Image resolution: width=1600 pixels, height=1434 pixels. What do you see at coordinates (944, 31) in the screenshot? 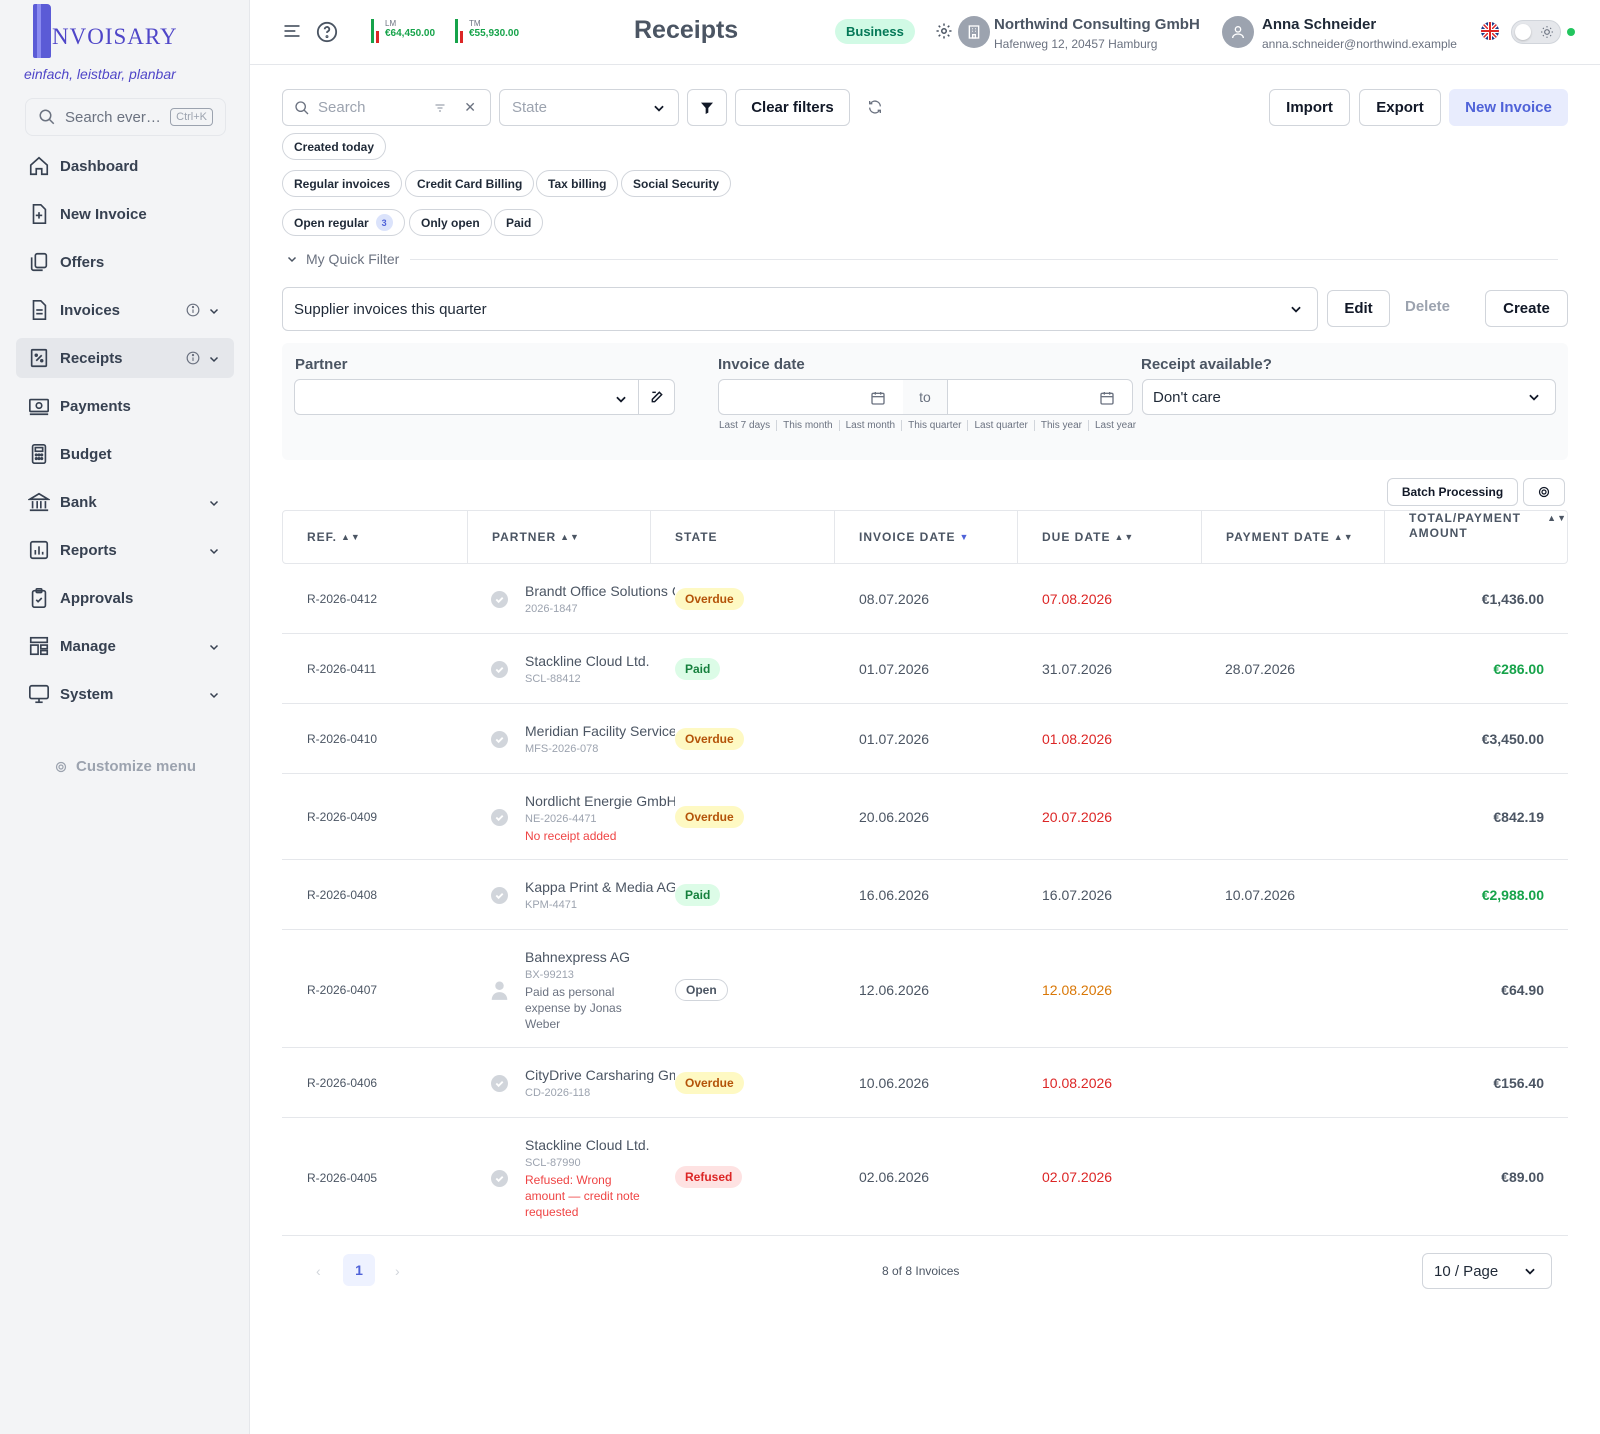
I see `gear-icon` at bounding box center [944, 31].